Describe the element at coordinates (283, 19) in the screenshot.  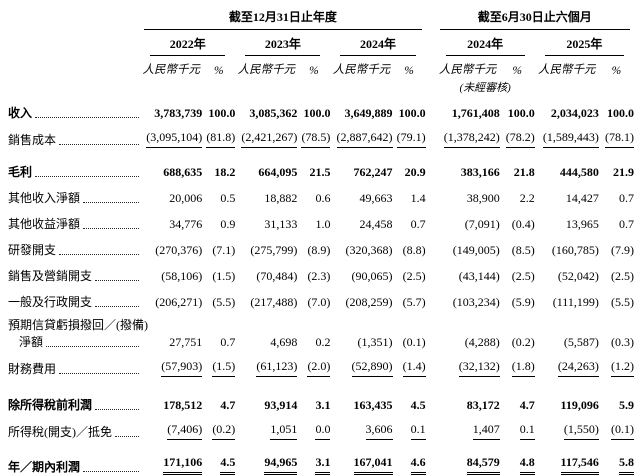
I see `section-header-annual: 截至12月31日止年度` at that location.